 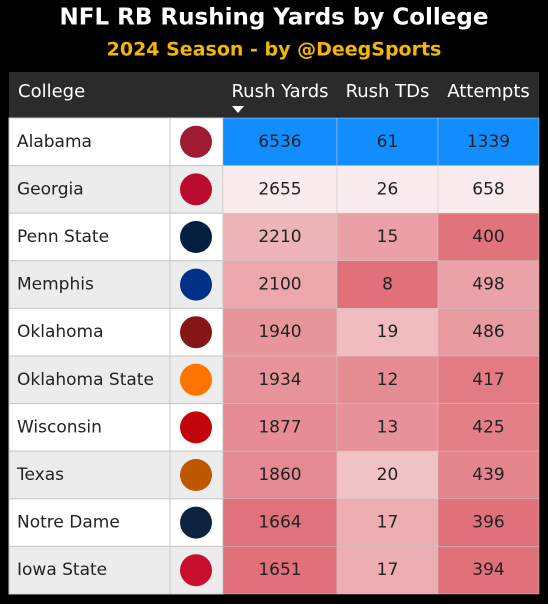 I want to click on college-name: Oklahoma State, so click(x=85, y=380).